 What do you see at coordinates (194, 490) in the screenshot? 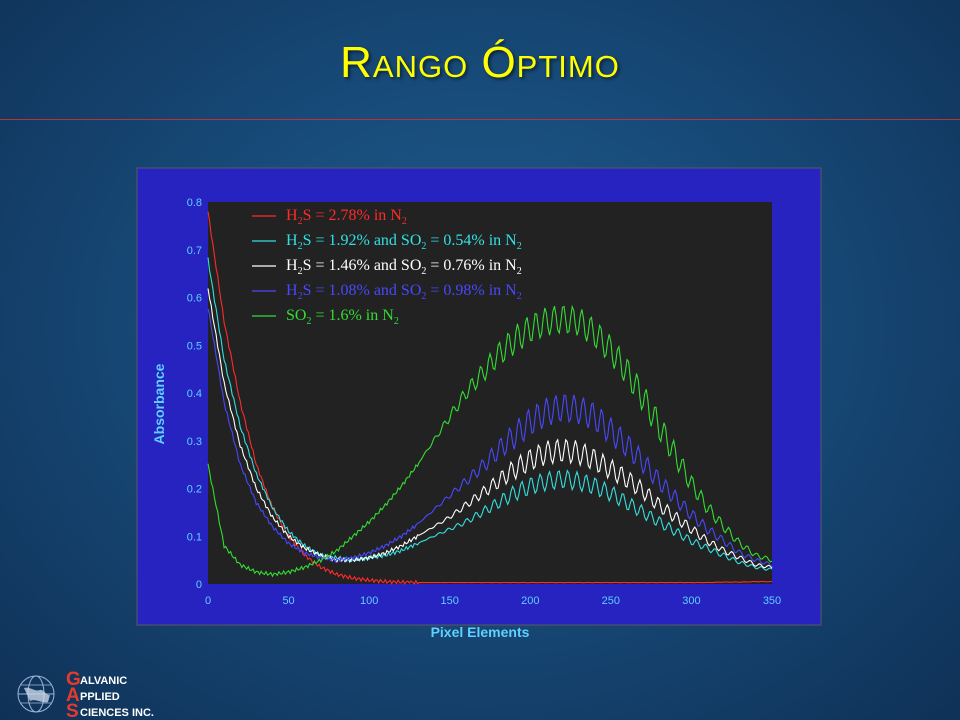
I see `y-tick-label: 0.2` at bounding box center [194, 490].